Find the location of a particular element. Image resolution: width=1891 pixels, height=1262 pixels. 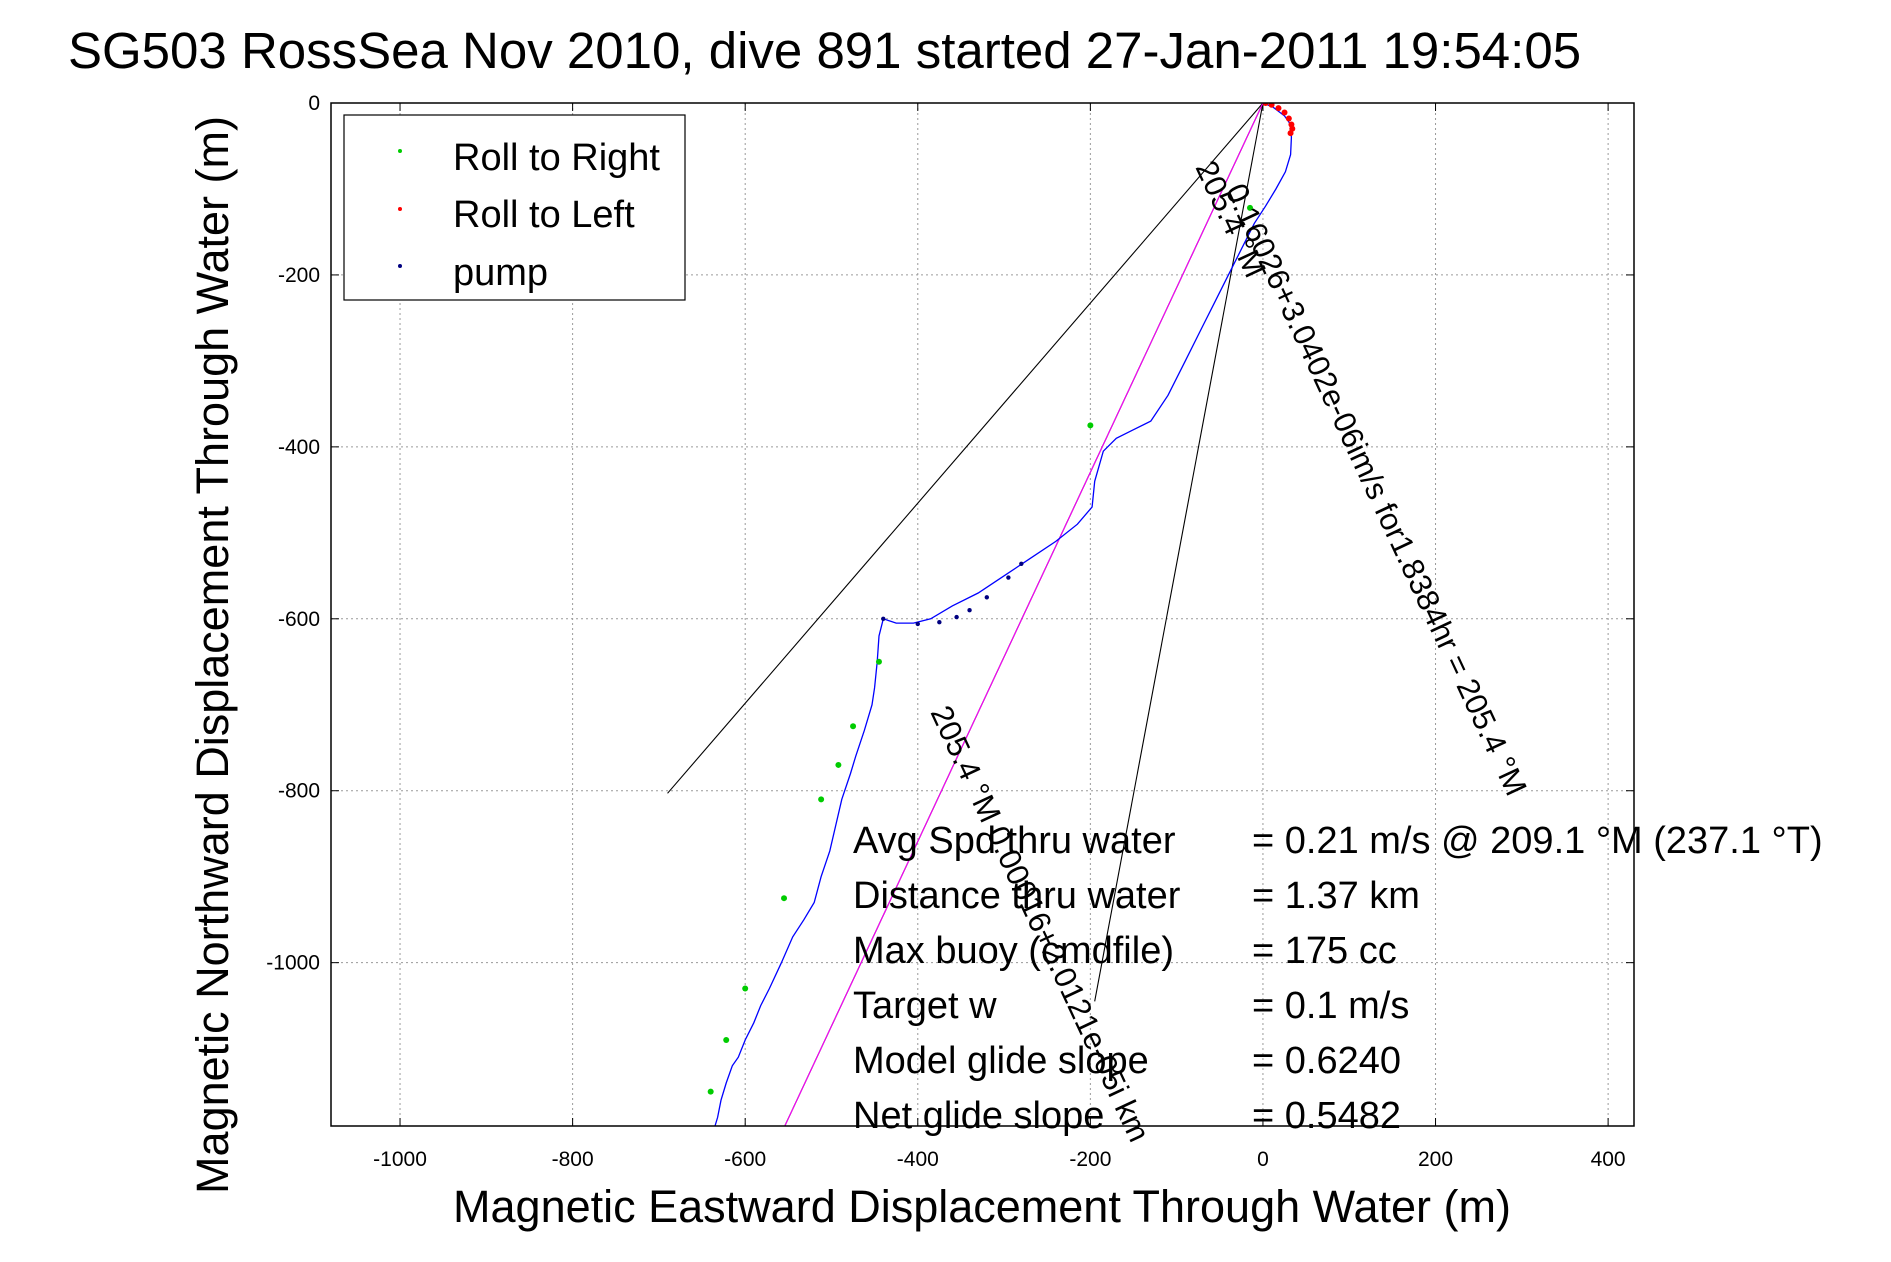

stat-label-model-glide: Model glide slope is located at coordinates (1001, 1061).